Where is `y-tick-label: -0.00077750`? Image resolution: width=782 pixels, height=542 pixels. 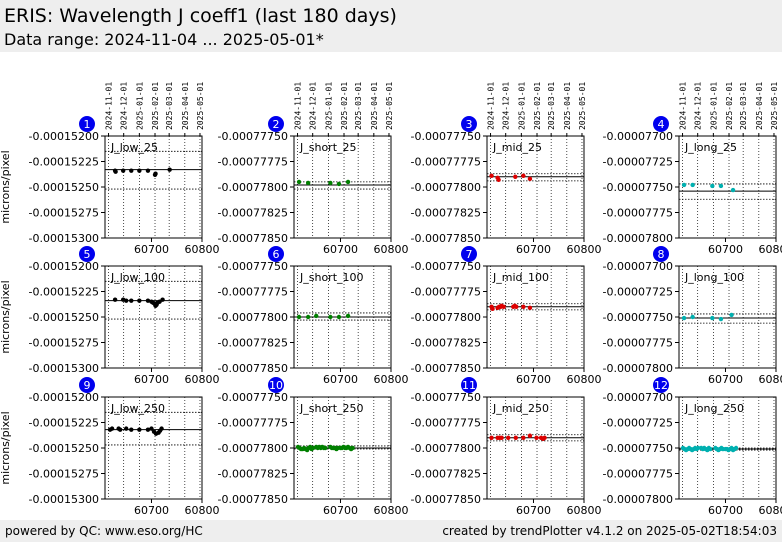 y-tick-label: -0.00077750 is located at coordinates (446, 397).